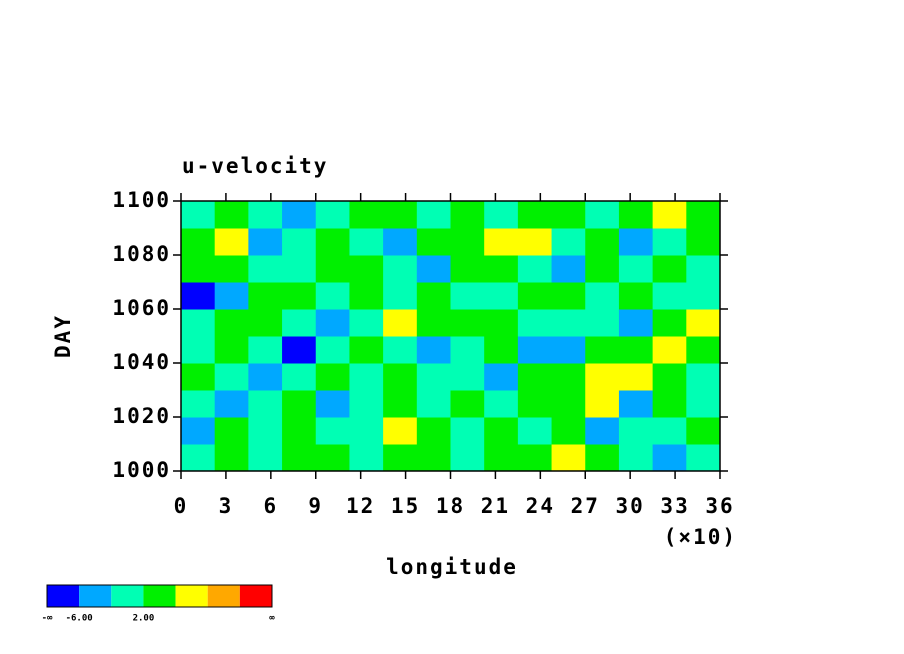 The width and height of the screenshot is (904, 654). I want to click on colorbar-frame, so click(159, 596).